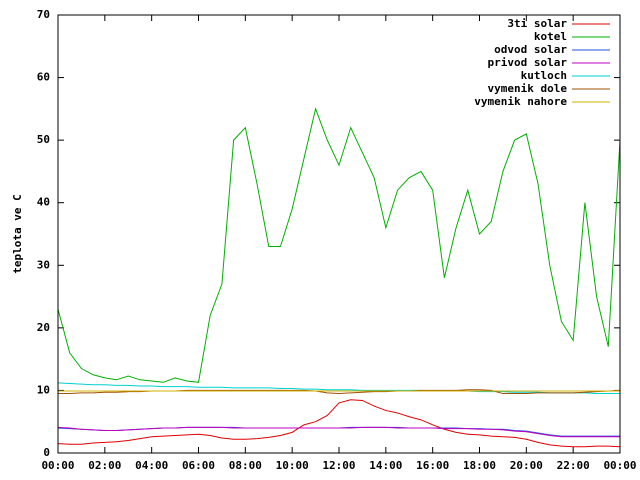 The height and width of the screenshot is (480, 640). What do you see at coordinates (151, 465) in the screenshot?
I see `x-tick-label: 04:00` at bounding box center [151, 465].